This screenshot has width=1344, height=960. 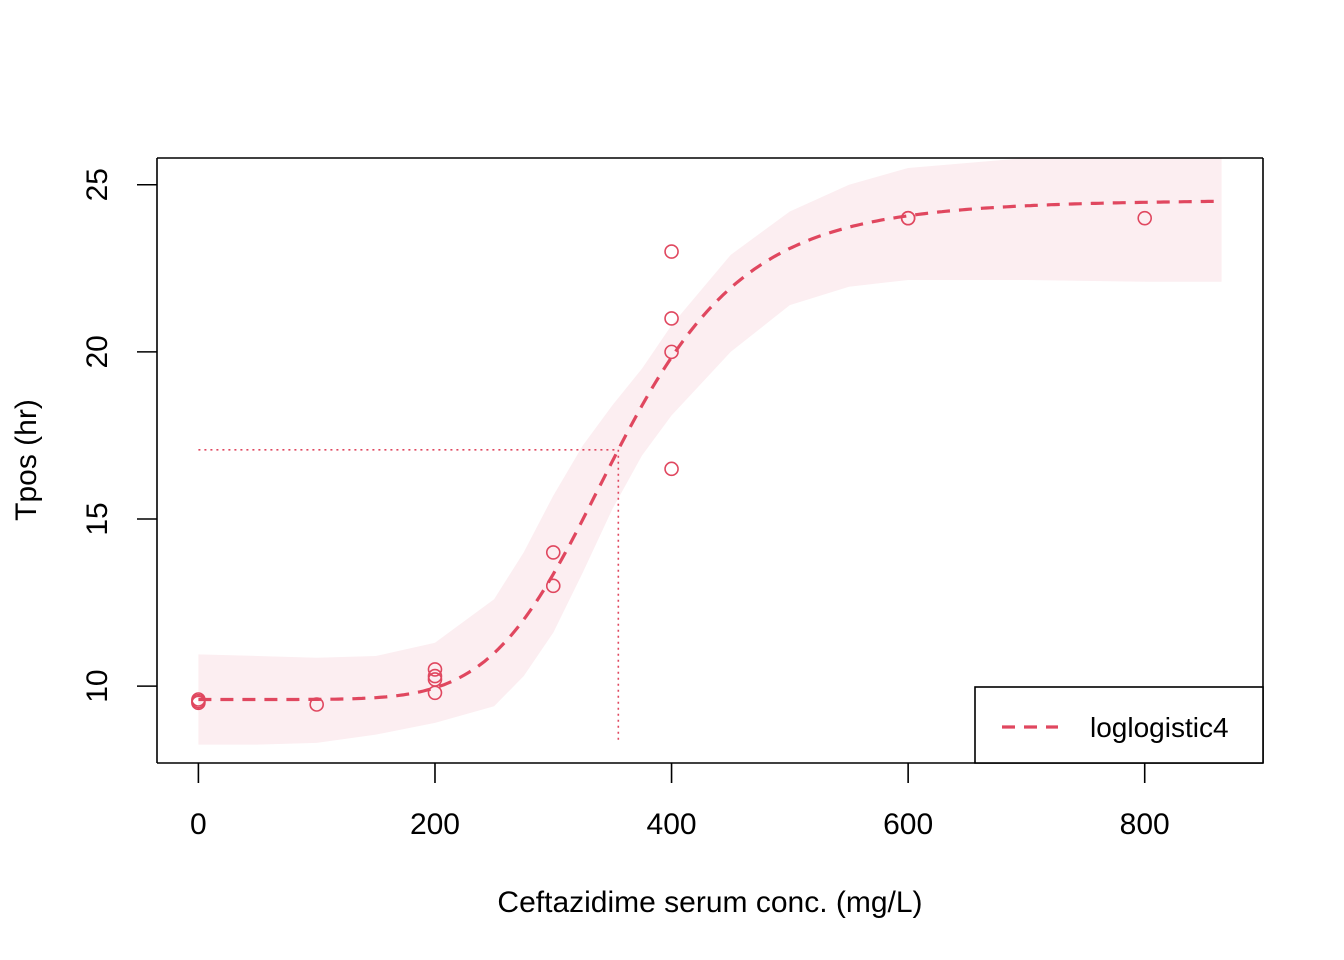 What do you see at coordinates (97, 518) in the screenshot?
I see `y-tick-label: 15` at bounding box center [97, 518].